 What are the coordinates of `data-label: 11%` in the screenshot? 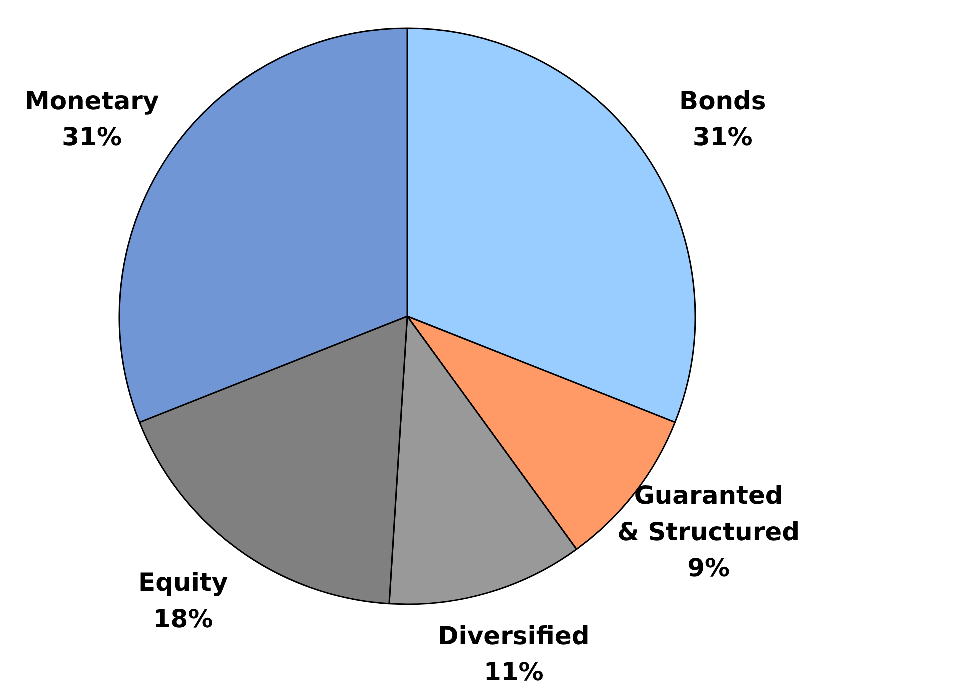 It's located at (514, 672).